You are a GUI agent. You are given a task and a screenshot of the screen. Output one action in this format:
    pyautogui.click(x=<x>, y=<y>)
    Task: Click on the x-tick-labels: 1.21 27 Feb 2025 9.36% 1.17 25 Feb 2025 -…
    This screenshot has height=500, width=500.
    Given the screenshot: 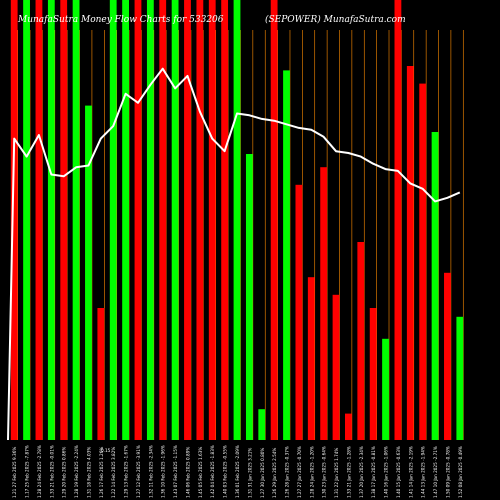 What is the action you would take?
    pyautogui.click(x=237, y=471)
    